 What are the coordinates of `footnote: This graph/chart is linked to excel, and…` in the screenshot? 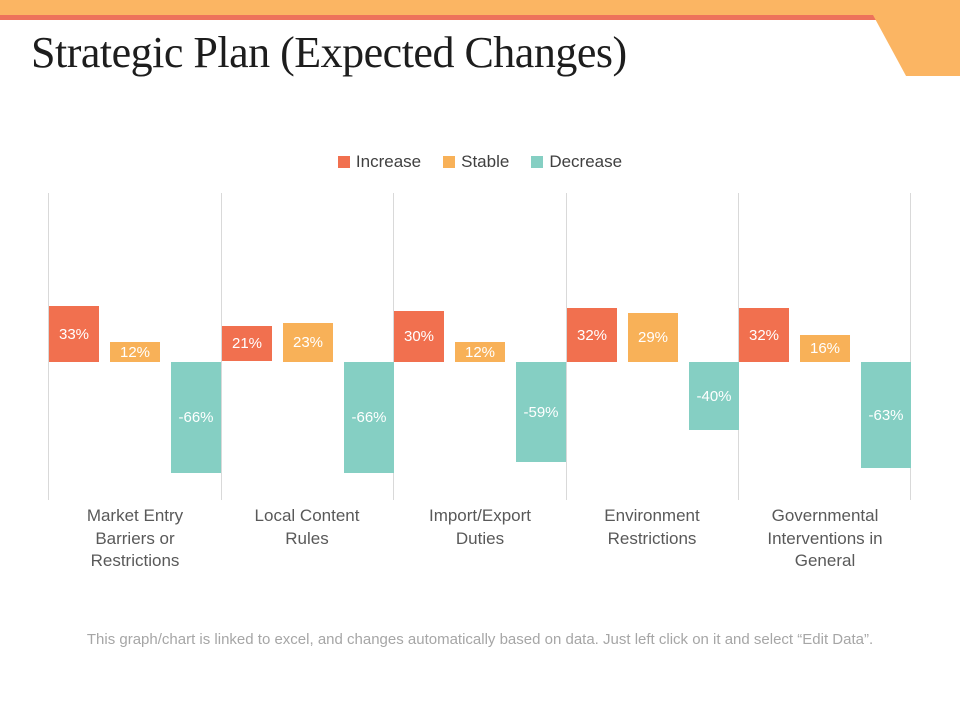 It's located at (480, 639).